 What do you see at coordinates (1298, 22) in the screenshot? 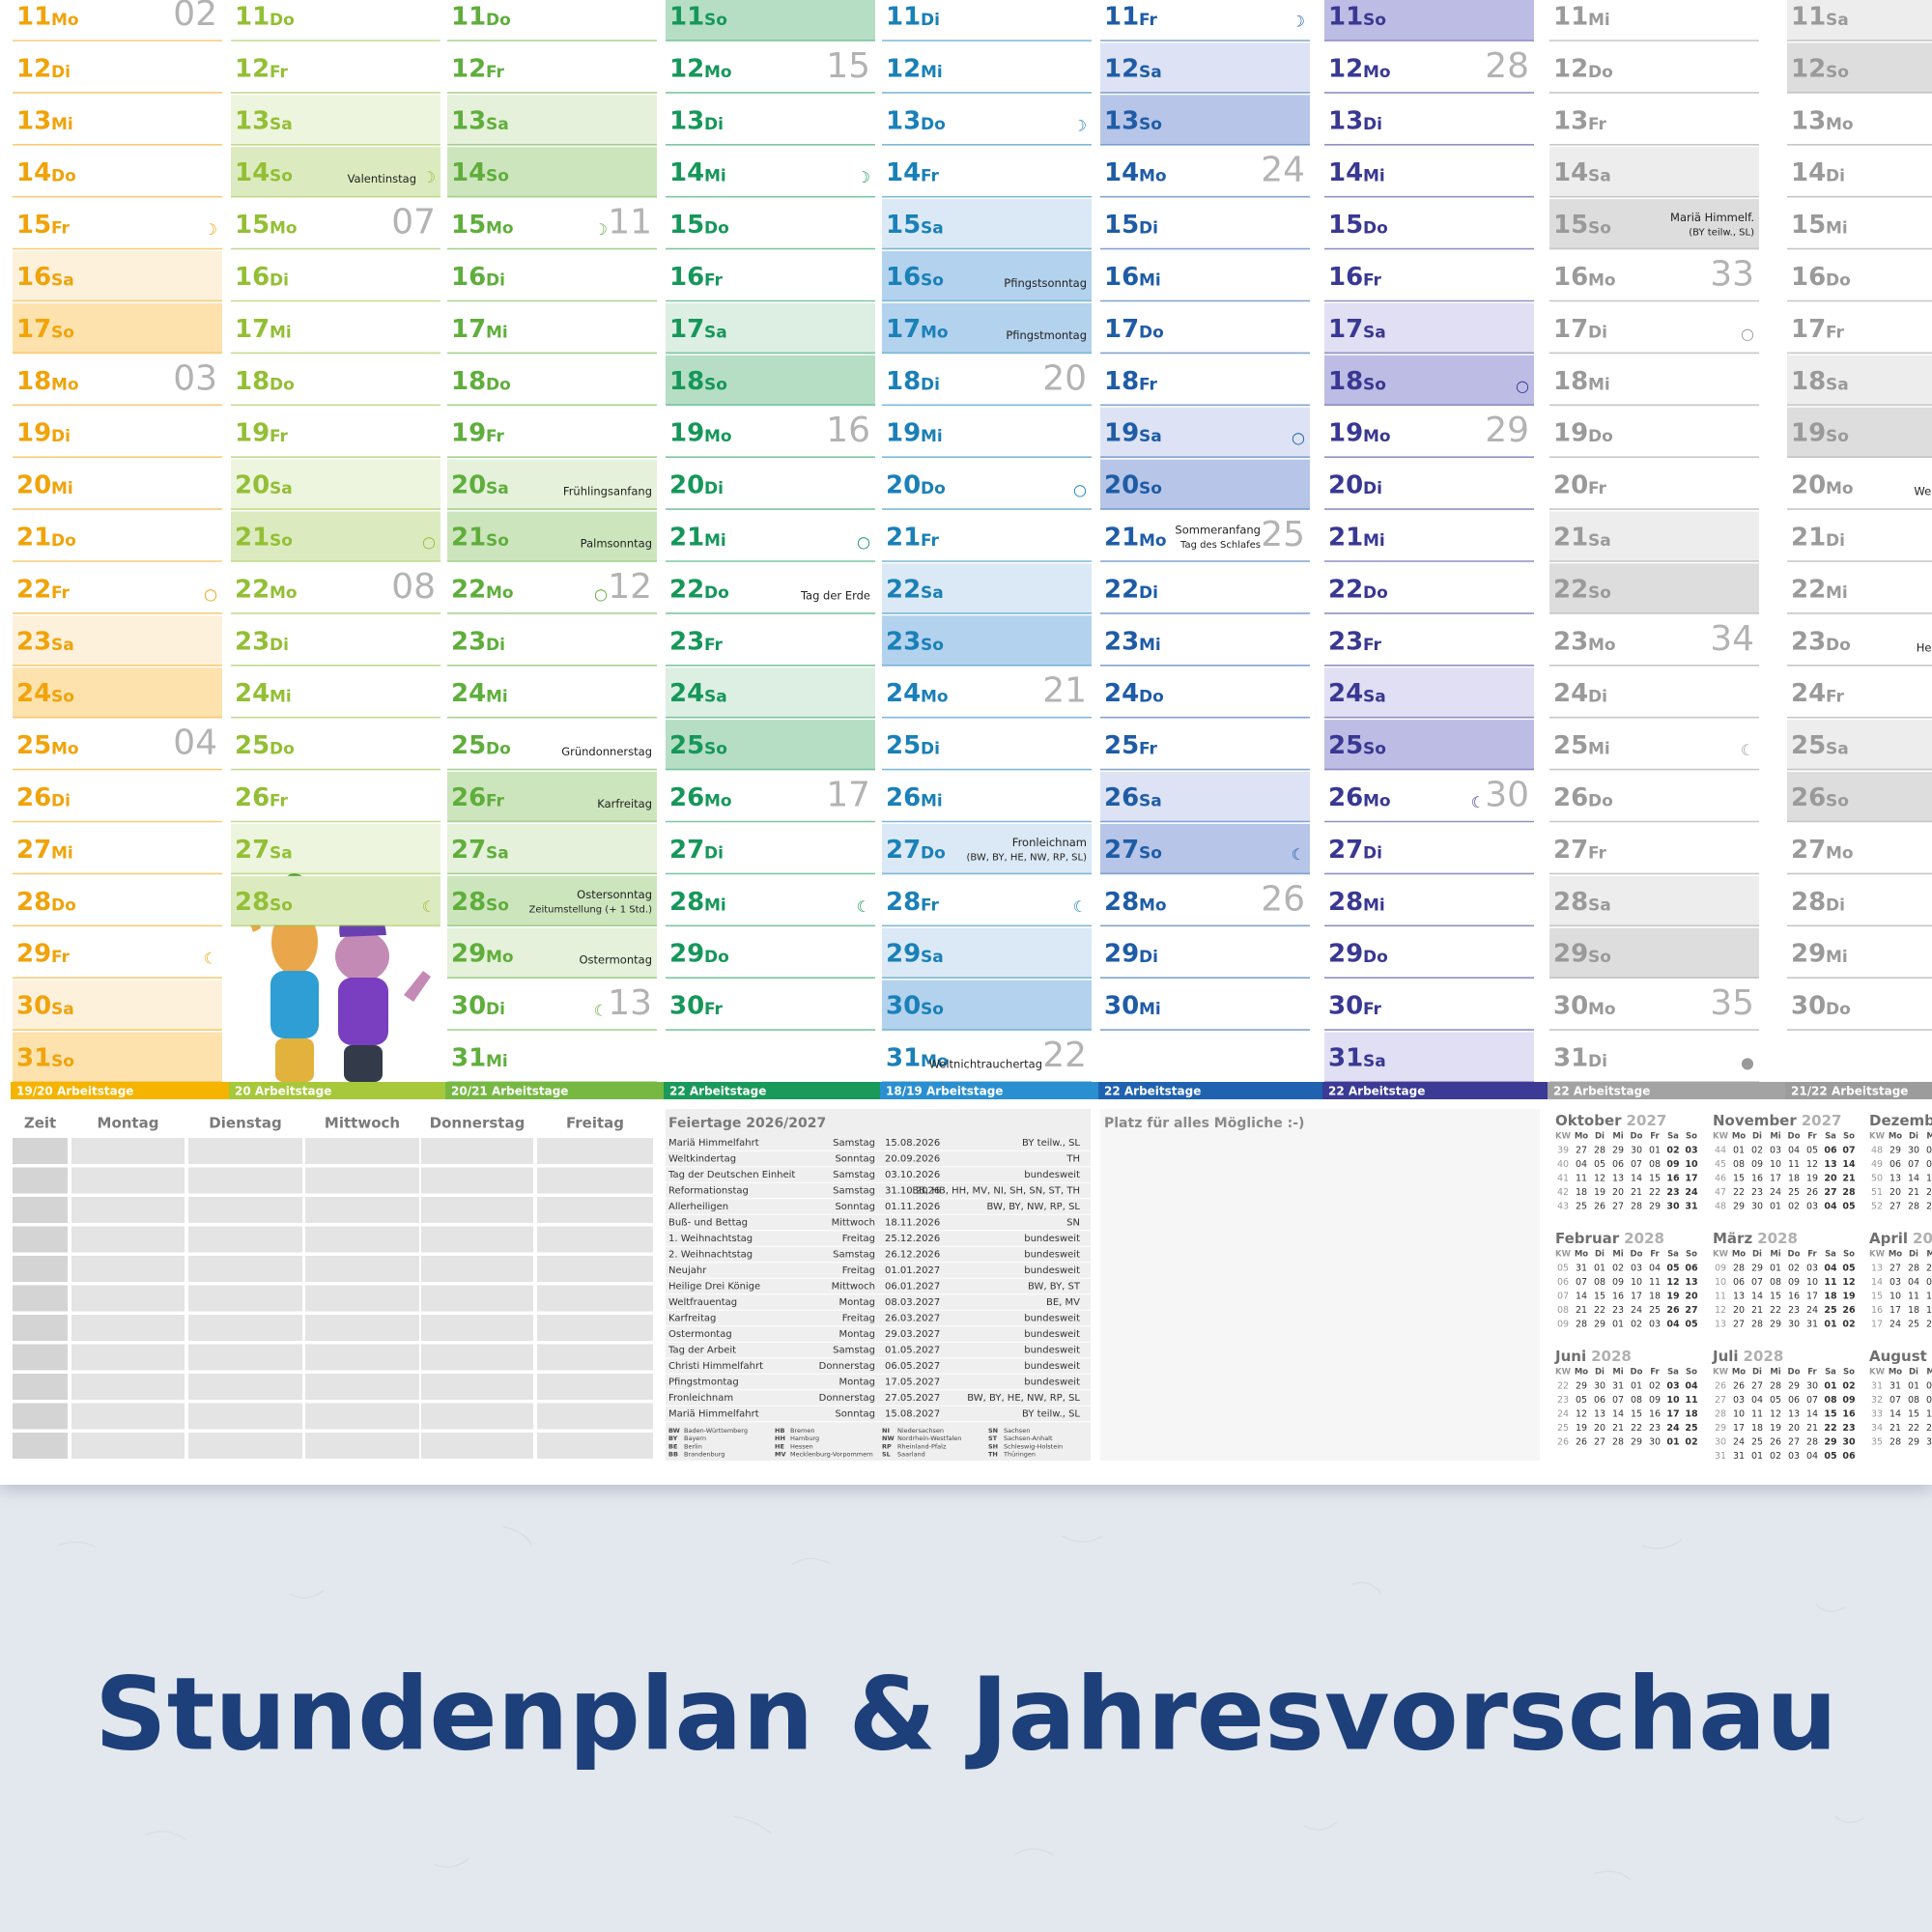
I see `moon-phase: ☽` at bounding box center [1298, 22].